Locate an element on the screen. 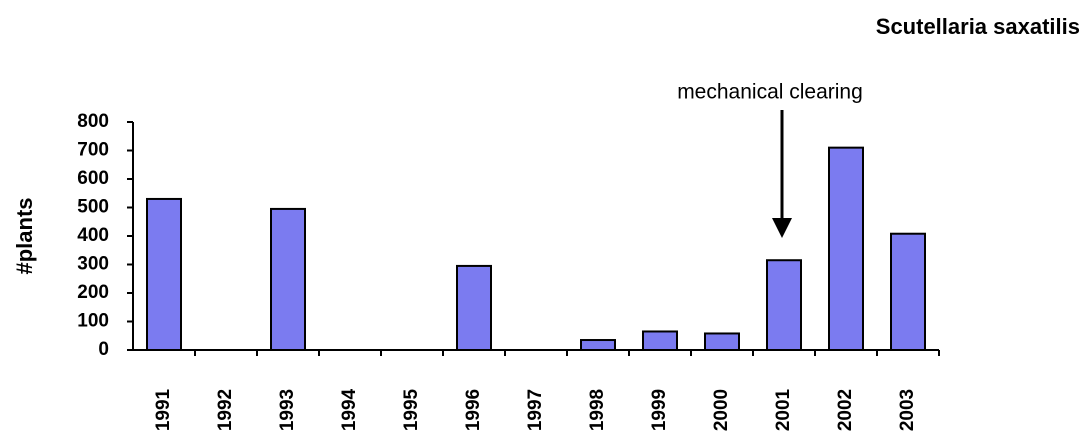 Image resolution: width=1088 pixels, height=443 pixels. x-tick-label: 2001 is located at coordinates (783, 409).